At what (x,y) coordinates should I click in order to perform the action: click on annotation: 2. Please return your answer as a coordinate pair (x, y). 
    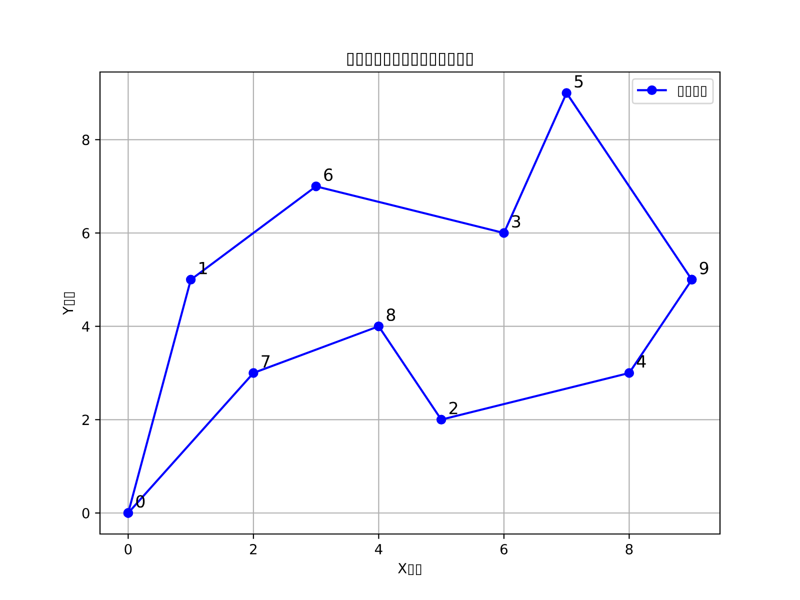
    Looking at the image, I should click on (453, 408).